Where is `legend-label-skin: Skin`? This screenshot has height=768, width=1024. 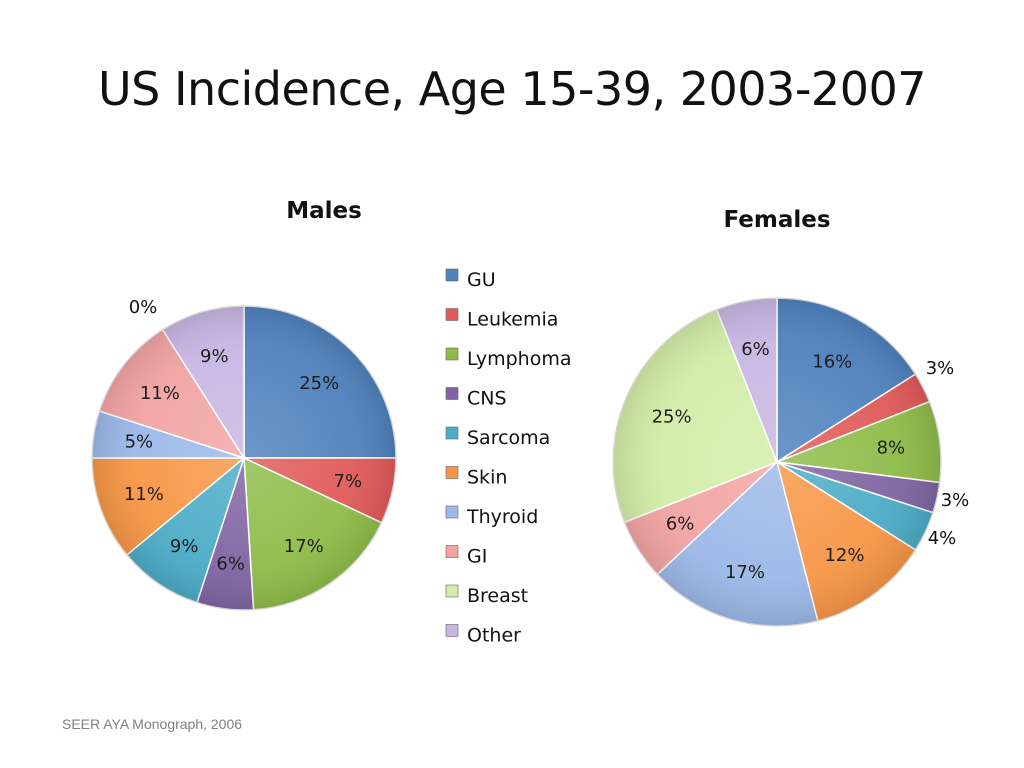
legend-label-skin: Skin is located at coordinates (487, 478).